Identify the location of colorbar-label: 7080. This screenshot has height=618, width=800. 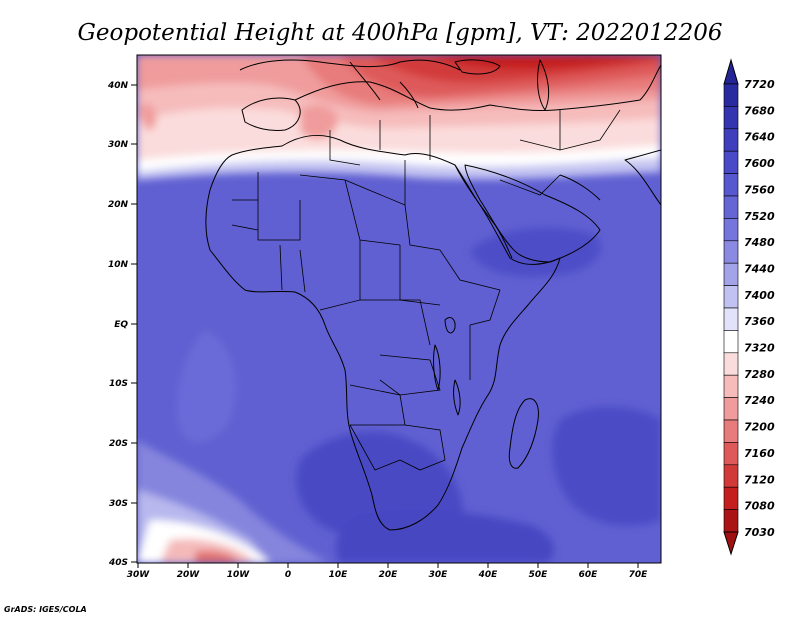
(759, 506).